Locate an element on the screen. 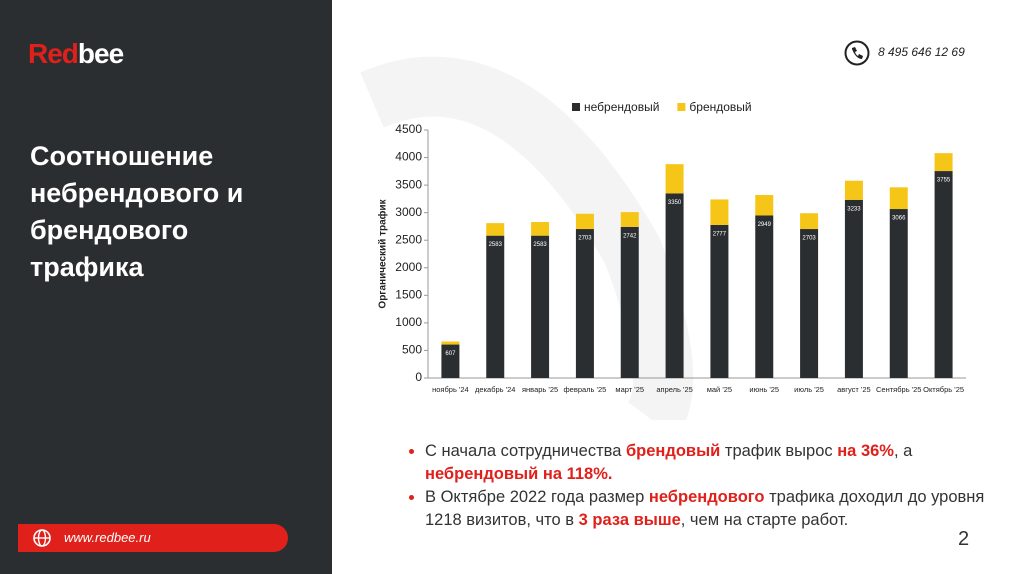  bullet-text: небрендовый на 118%. is located at coordinates (519, 474).